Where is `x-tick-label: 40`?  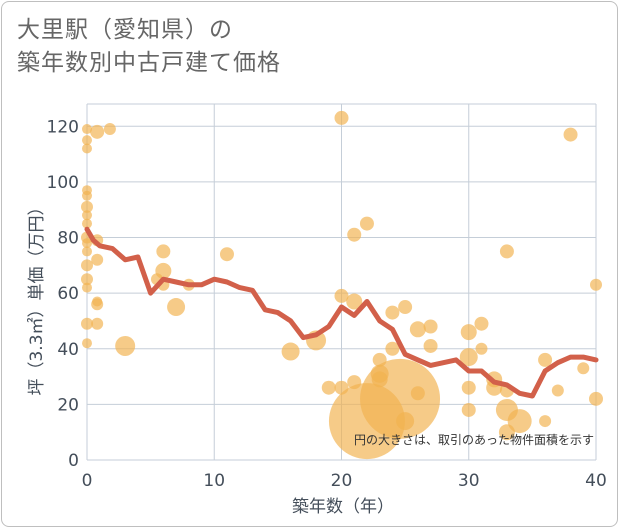
x-tick-label: 40 is located at coordinates (596, 481).